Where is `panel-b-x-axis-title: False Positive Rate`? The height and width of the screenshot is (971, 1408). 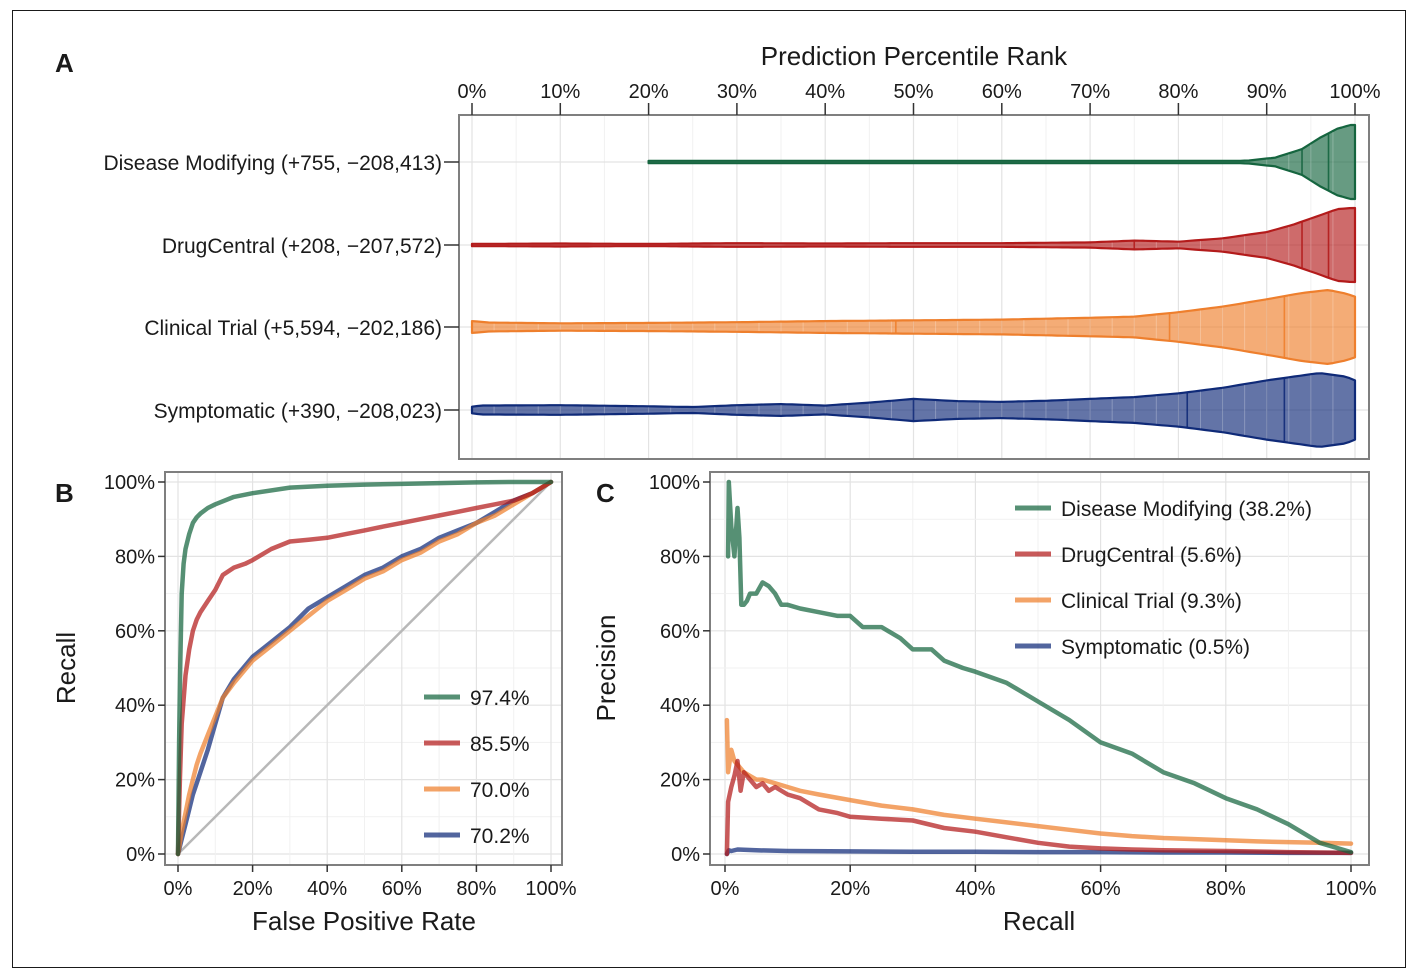 panel-b-x-axis-title: False Positive Rate is located at coordinates (364, 921).